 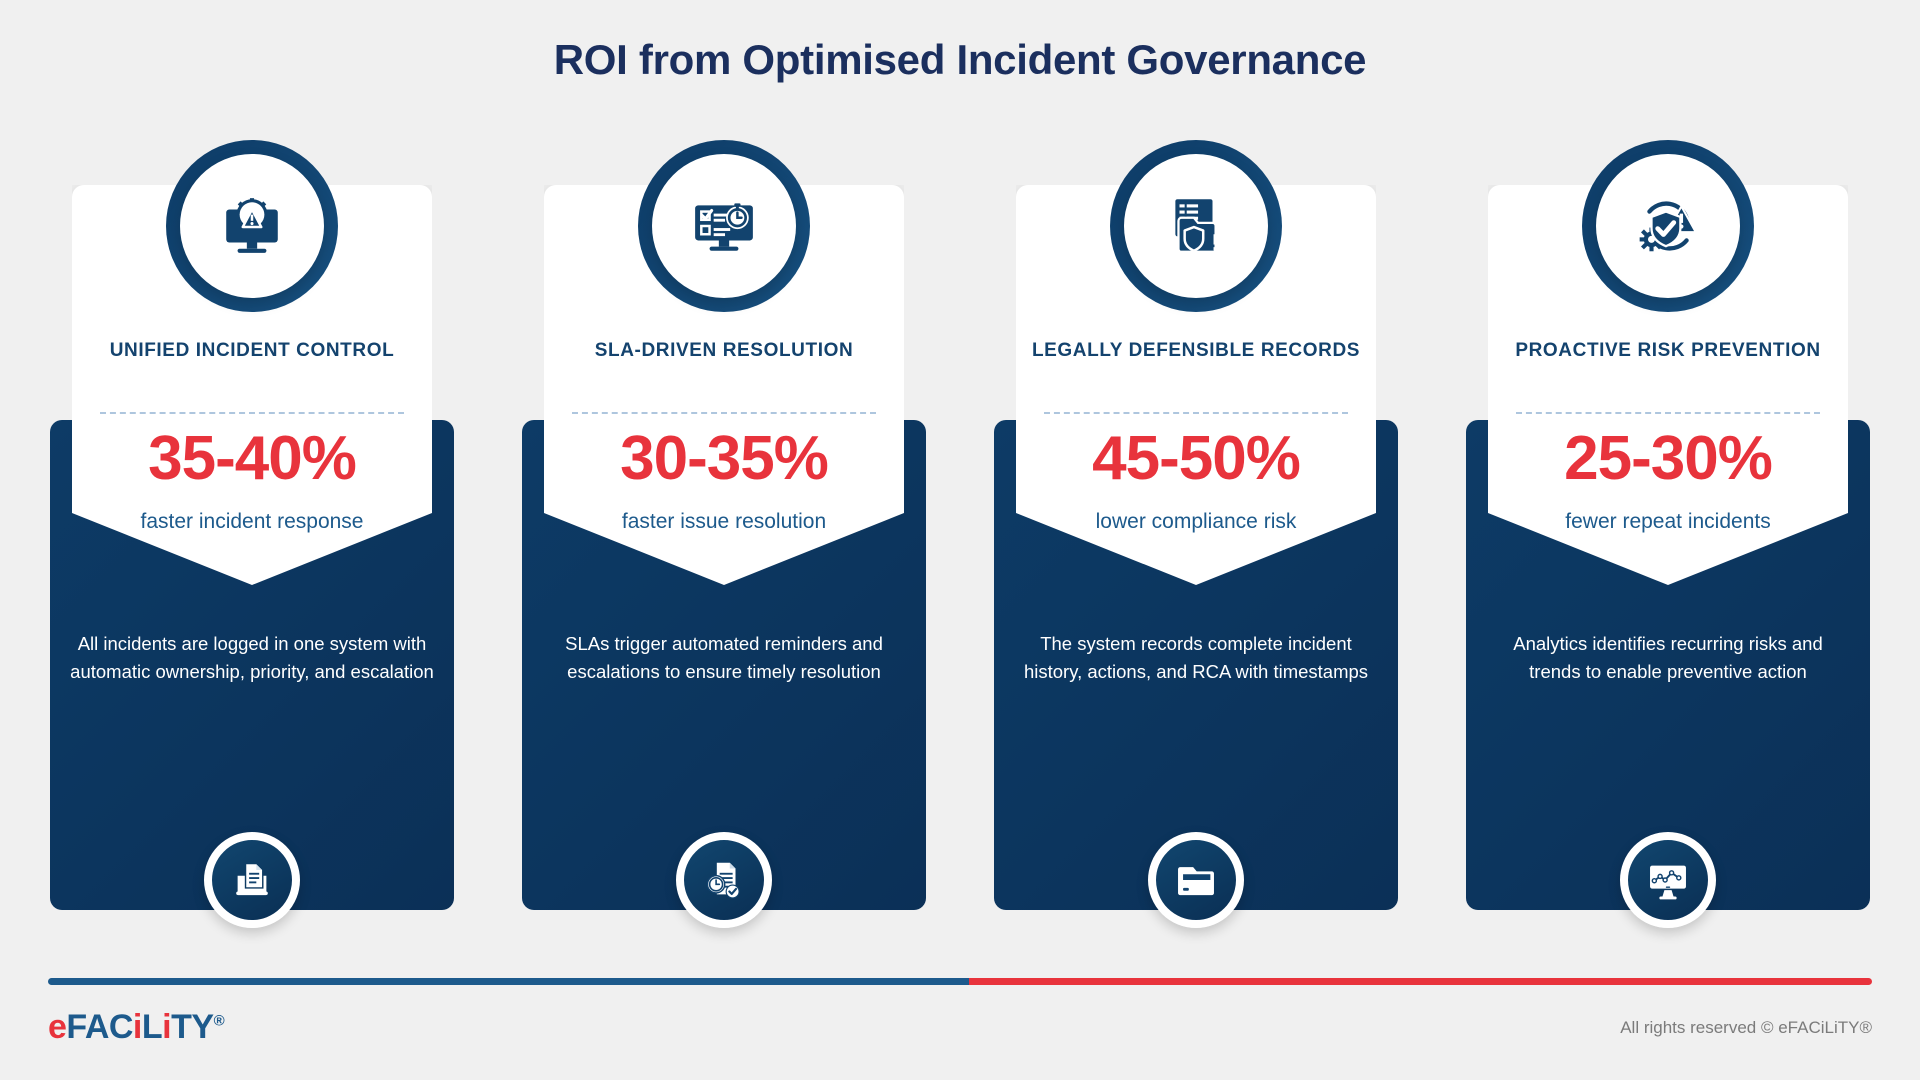 I want to click on logo-letter-e: e, so click(x=57, y=1027).